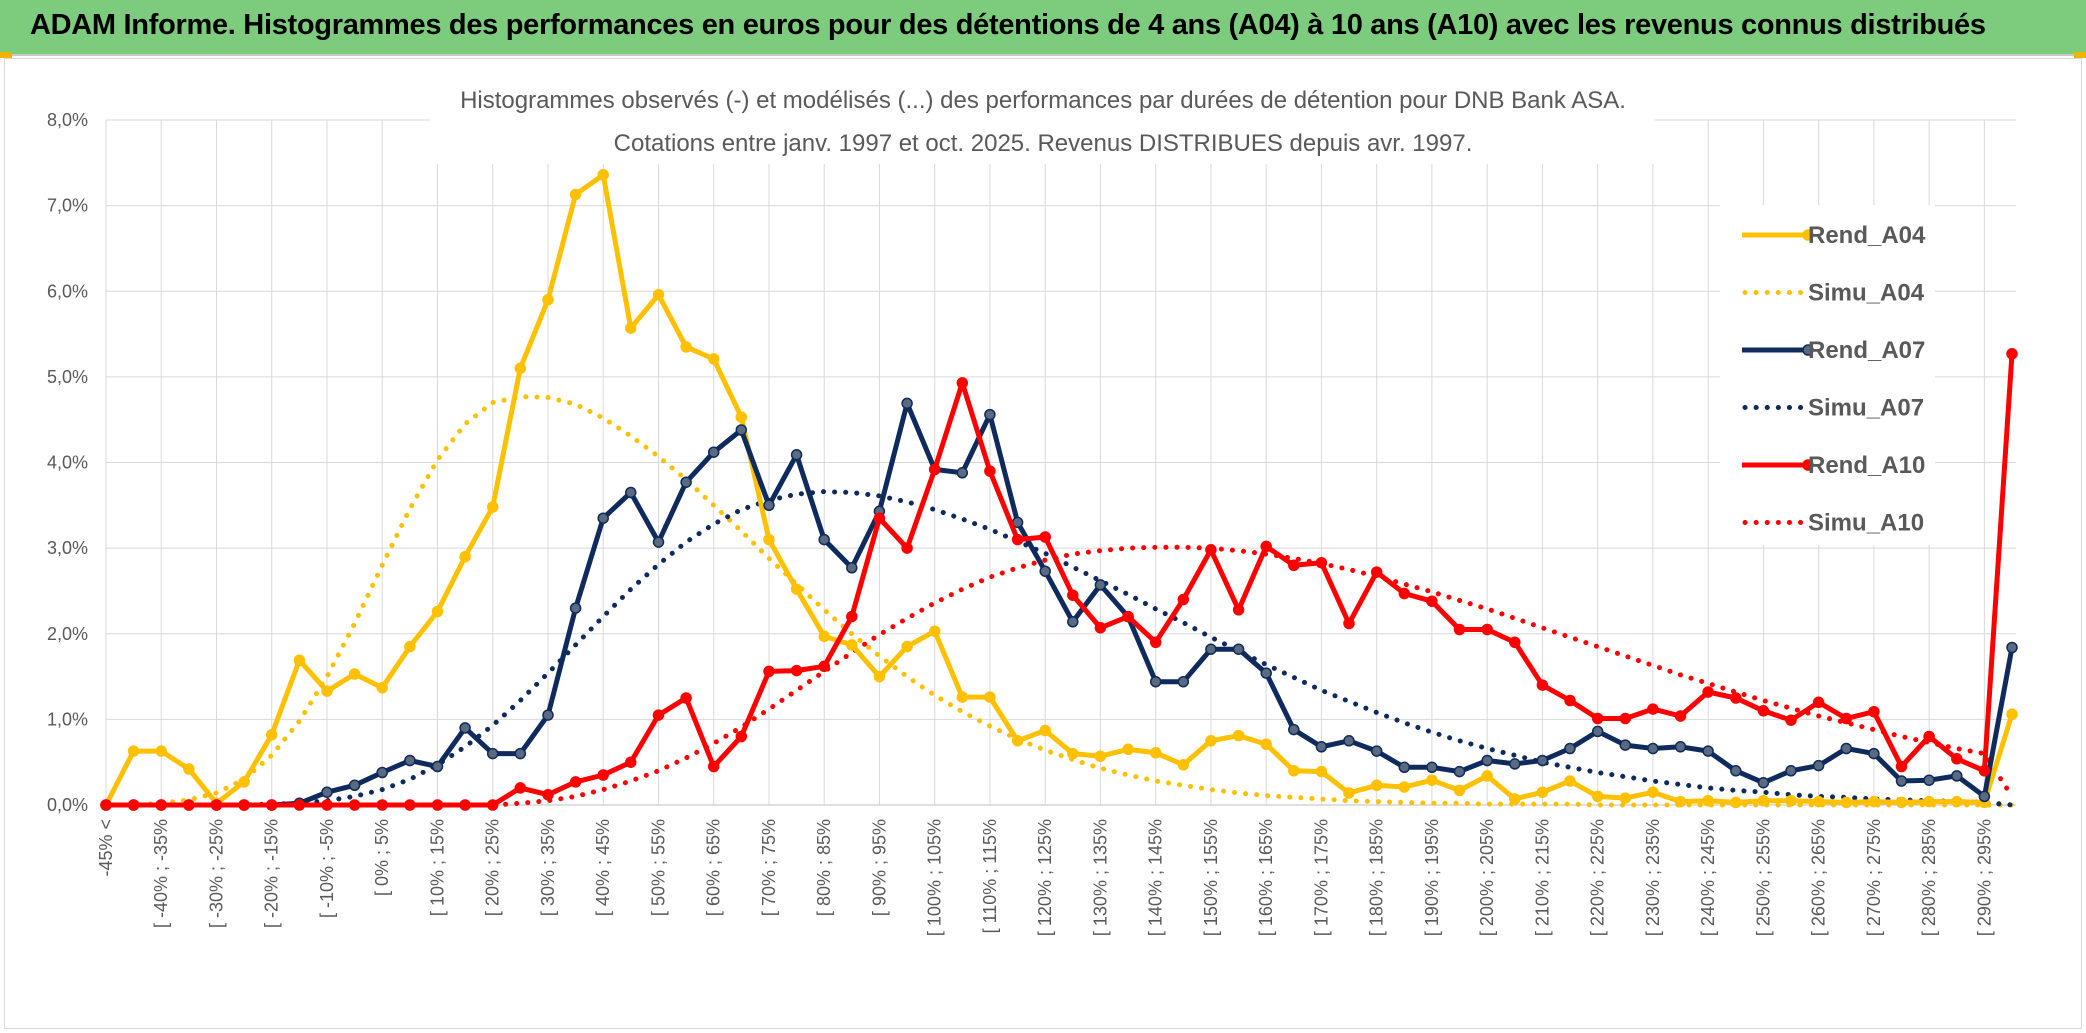  What do you see at coordinates (1866, 350) in the screenshot?
I see `legend-label: Rend_A07` at bounding box center [1866, 350].